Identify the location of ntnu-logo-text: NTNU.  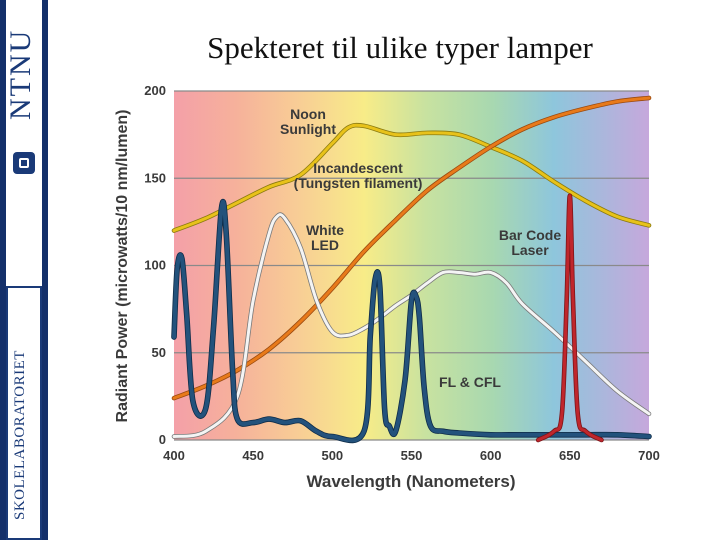
(20, 74).